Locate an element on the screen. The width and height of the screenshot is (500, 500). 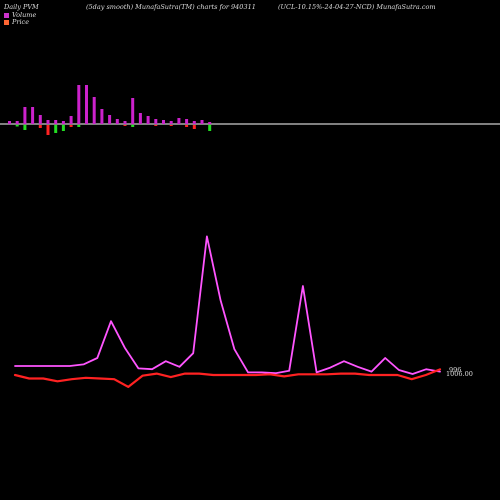
legend-price: Price is located at coordinates (16, 22).